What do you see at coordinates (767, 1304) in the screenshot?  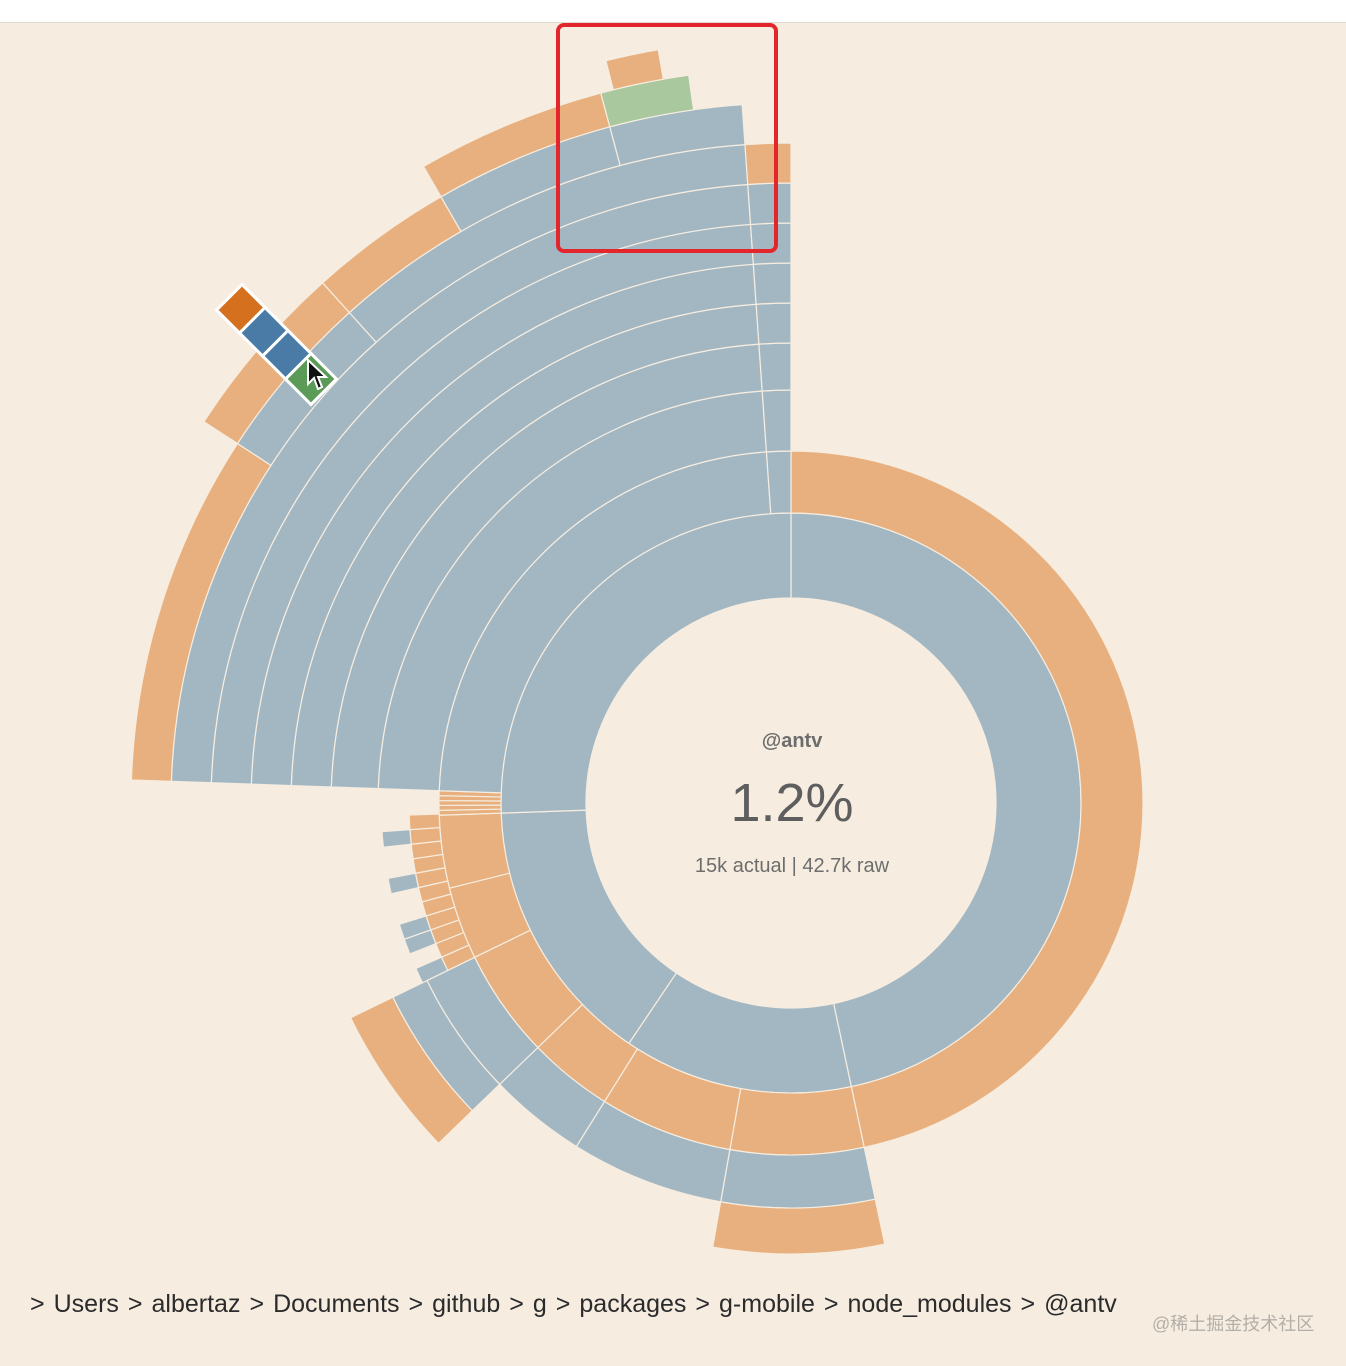 I see `breadcrumb-item: g-mobile` at bounding box center [767, 1304].